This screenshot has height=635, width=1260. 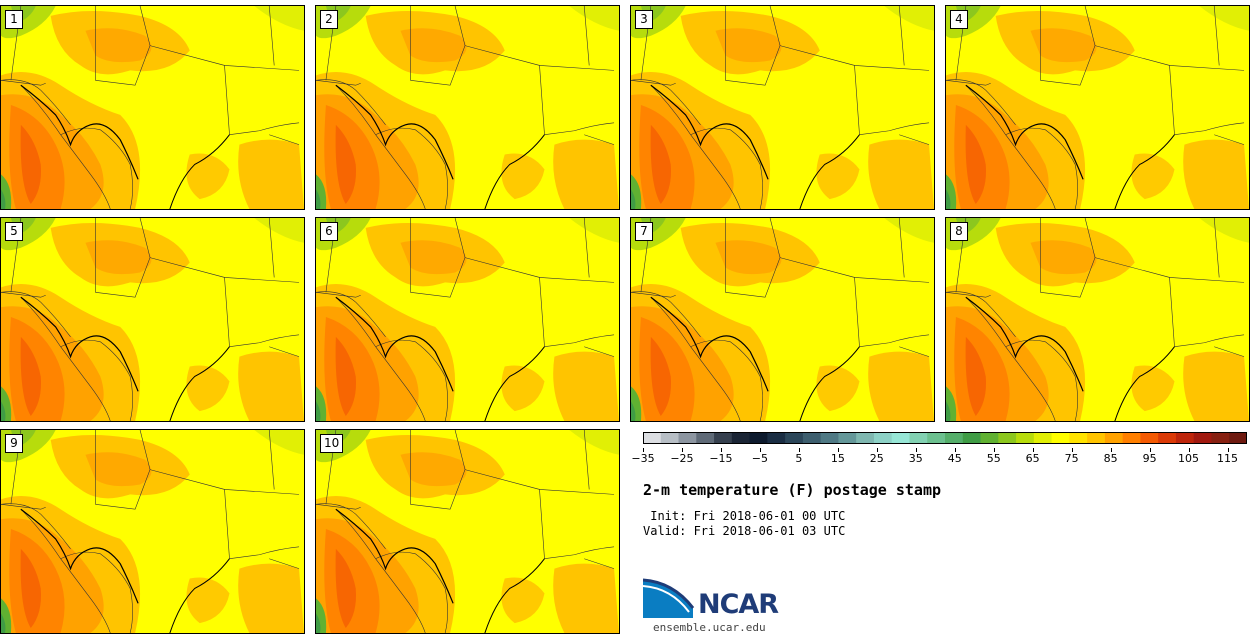 What do you see at coordinates (1149, 458) in the screenshot?
I see `colorbar-tick-label: 95` at bounding box center [1149, 458].